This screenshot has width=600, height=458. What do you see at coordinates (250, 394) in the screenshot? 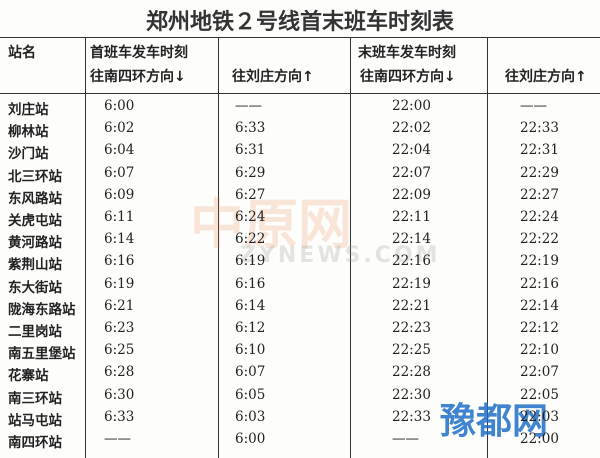
I see `time-cell: 6:05` at bounding box center [250, 394].